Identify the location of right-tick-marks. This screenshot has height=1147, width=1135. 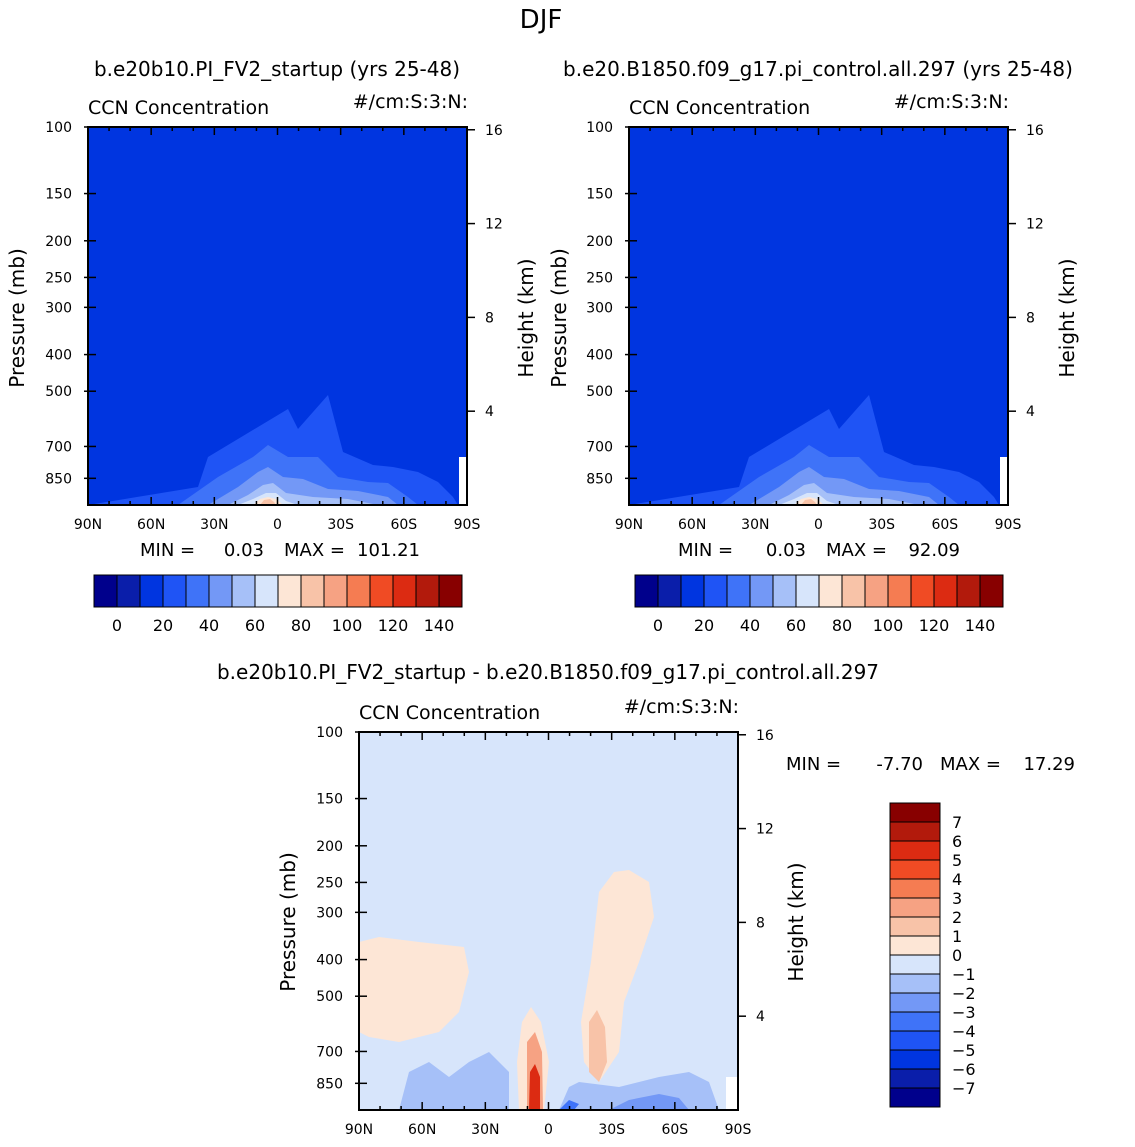
(820, 315).